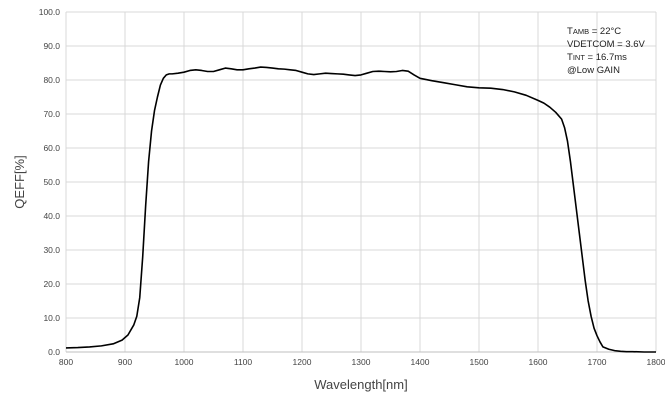 This screenshot has width=665, height=398. I want to click on y-tick-label: 70.0, so click(51, 114).